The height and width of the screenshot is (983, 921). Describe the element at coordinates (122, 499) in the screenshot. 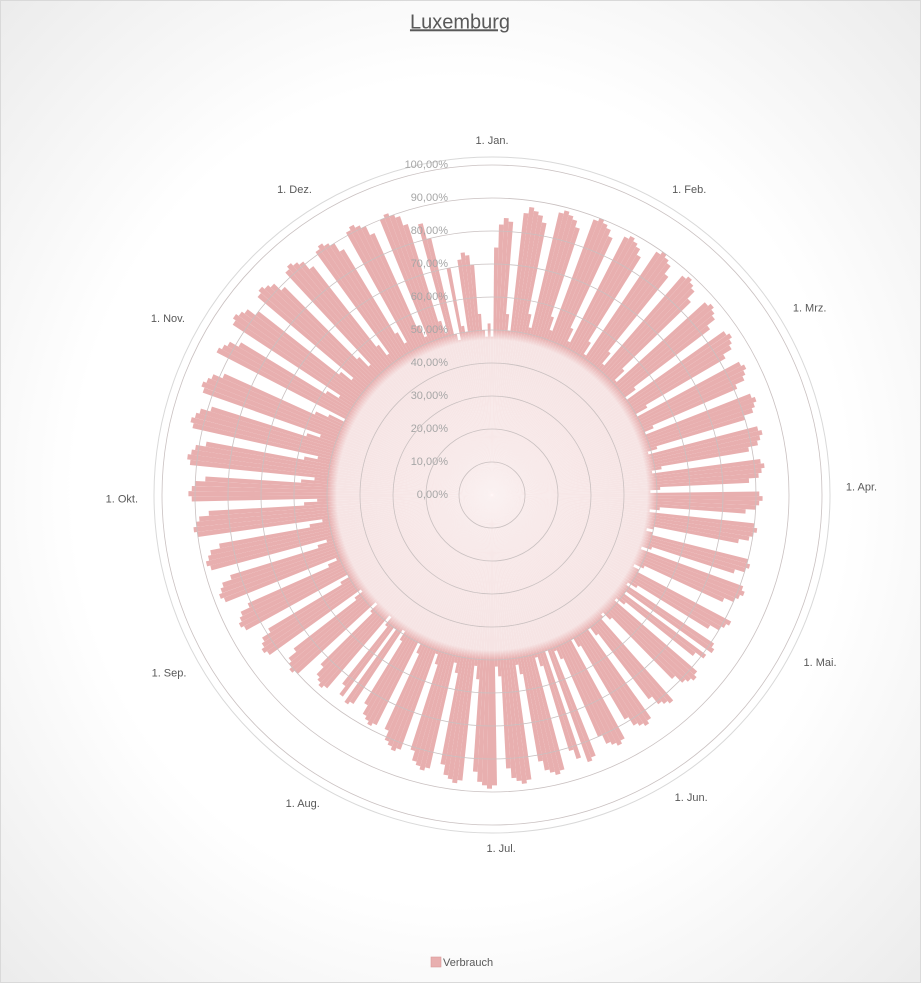

I see `category-label: 1. Okt.` at that location.